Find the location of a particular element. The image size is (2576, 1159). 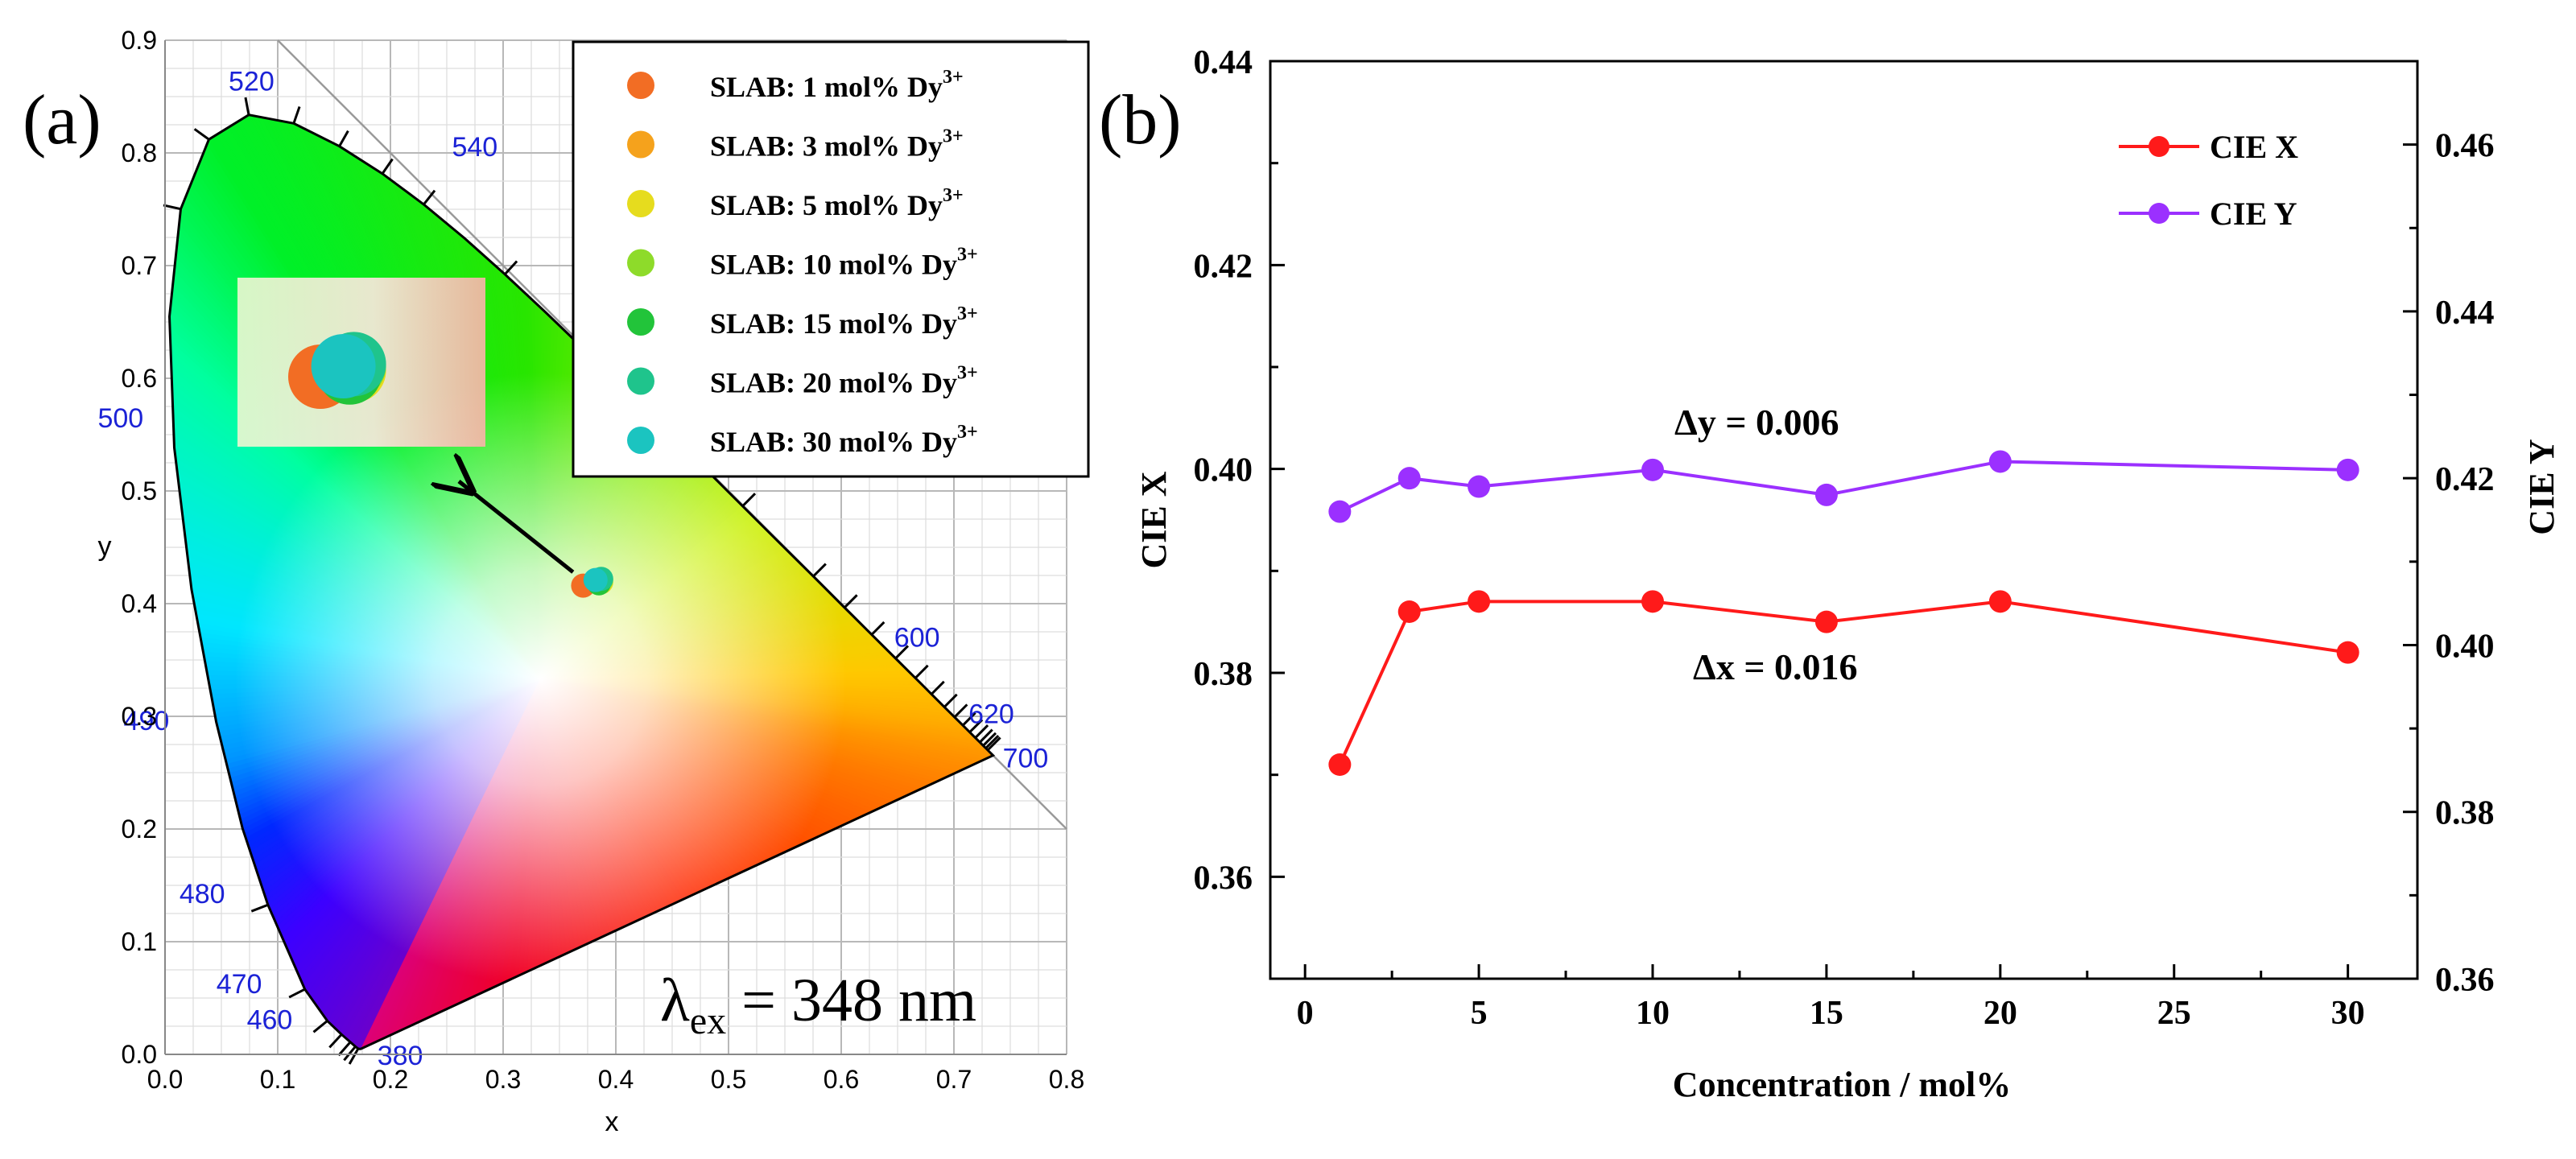

x-tick-label: 0 is located at coordinates (1305, 1013).